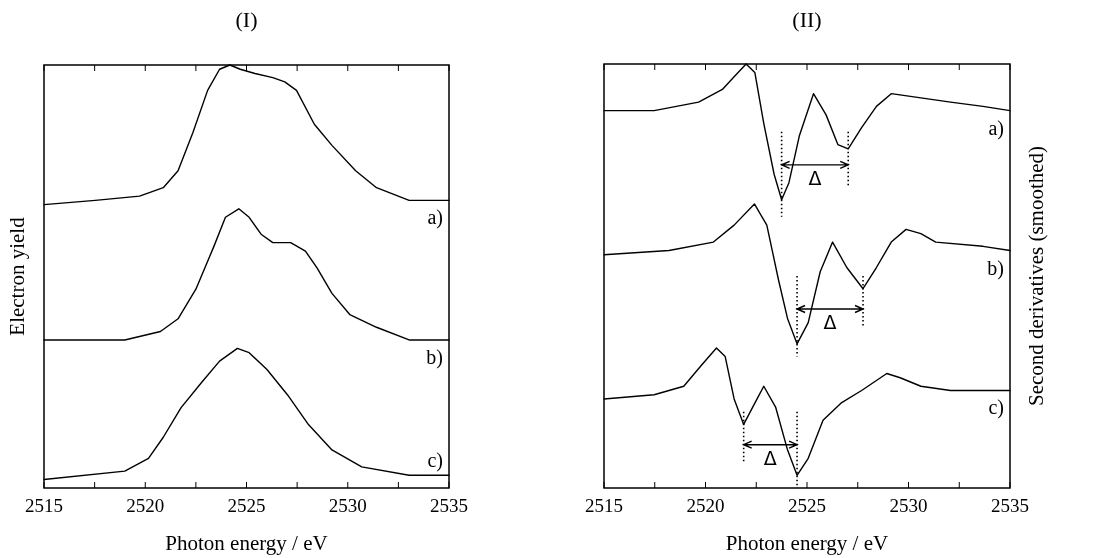  Describe the element at coordinates (807, 19) in the screenshot. I see `chart-title: (II)` at that location.